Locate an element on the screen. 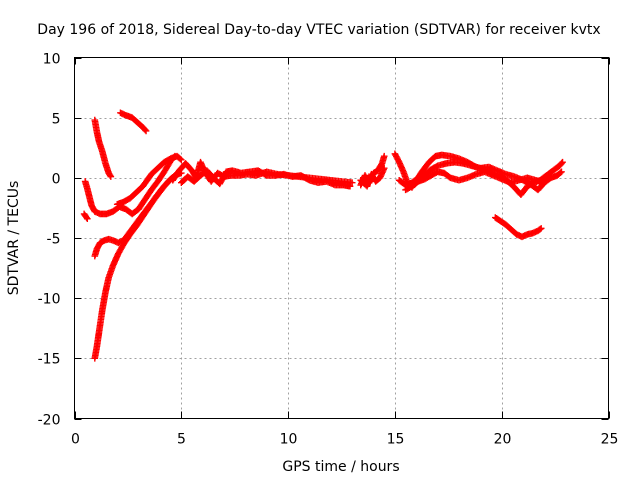 The height and width of the screenshot is (480, 640). y-tick-labels: -20 -15 -10 -5 0 5 10 is located at coordinates (49, 240).